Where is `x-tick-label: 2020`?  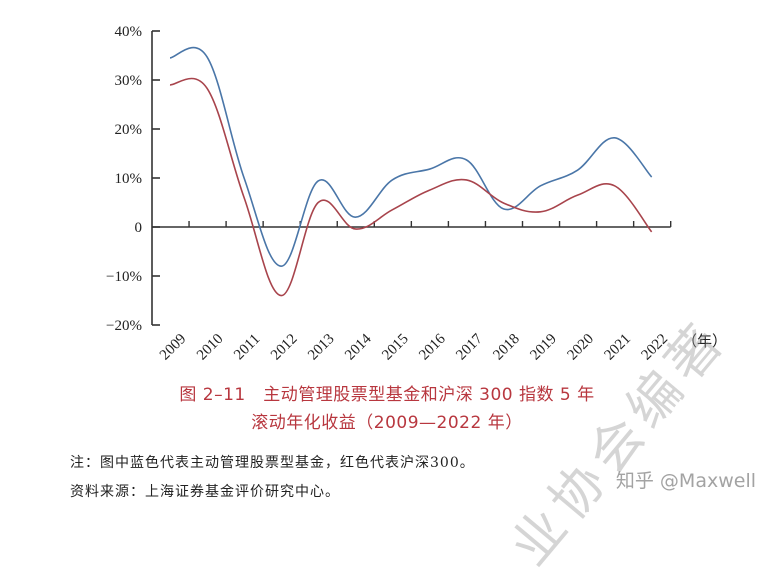
x-tick-label: 2020 is located at coordinates (580, 347).